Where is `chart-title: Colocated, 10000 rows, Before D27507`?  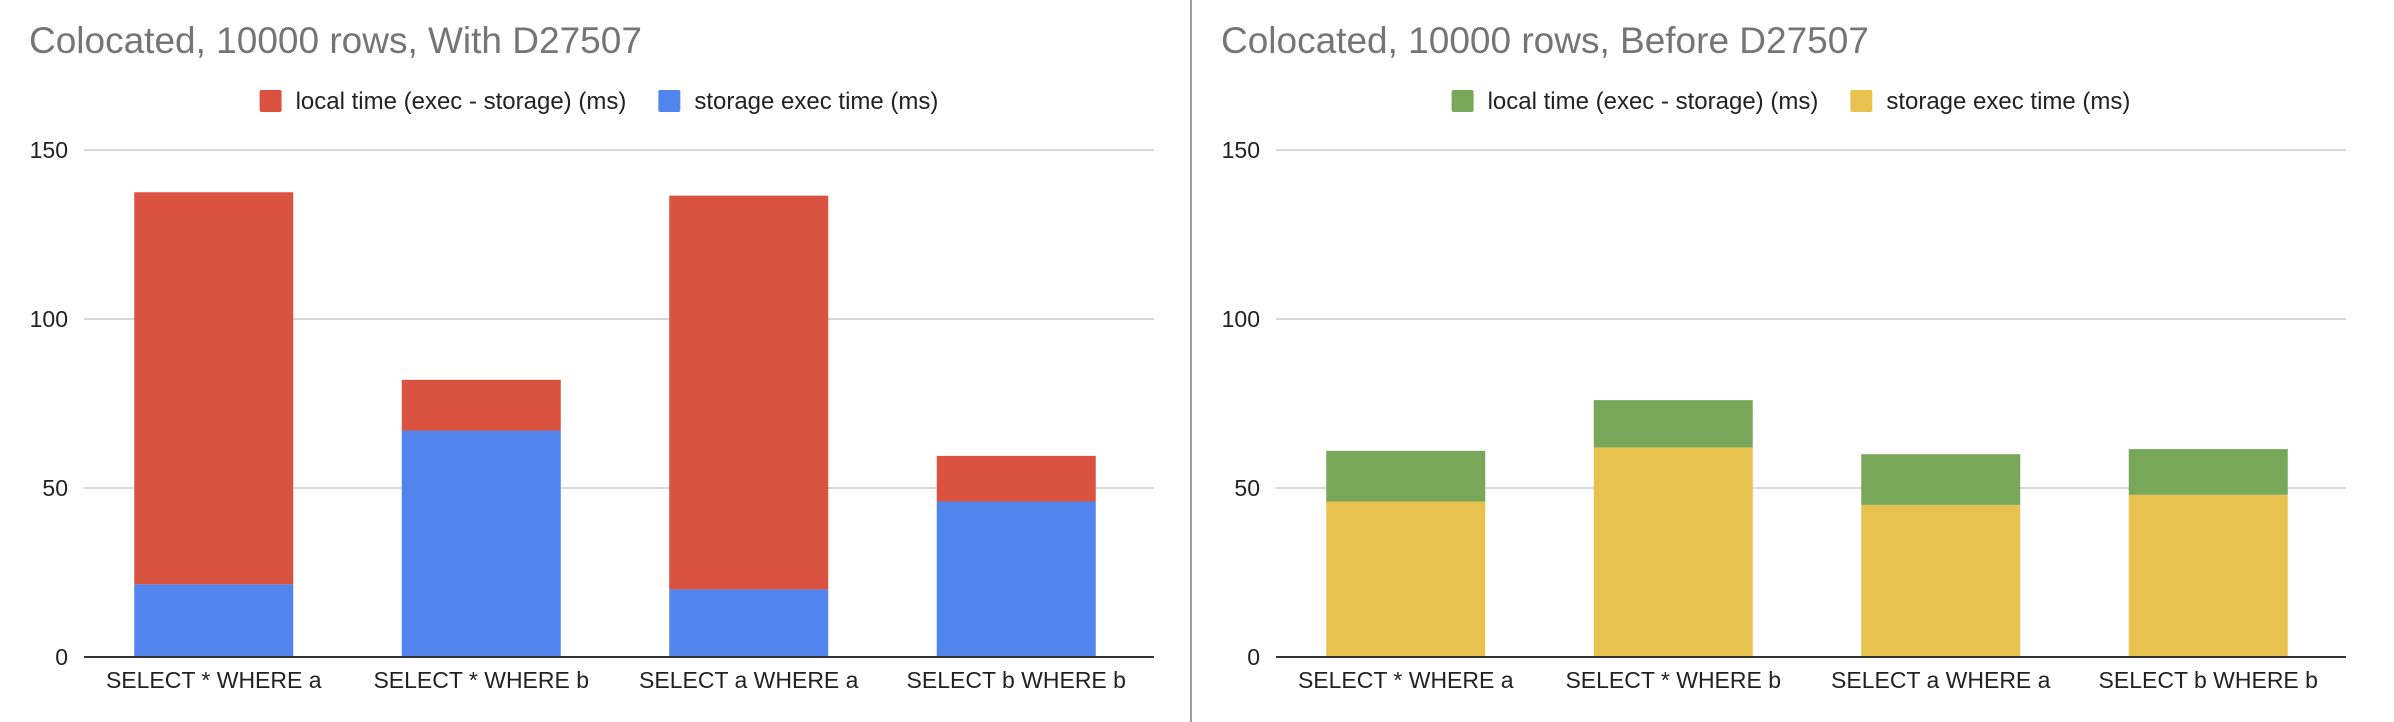 chart-title: Colocated, 10000 rows, Before D27507 is located at coordinates (1545, 40).